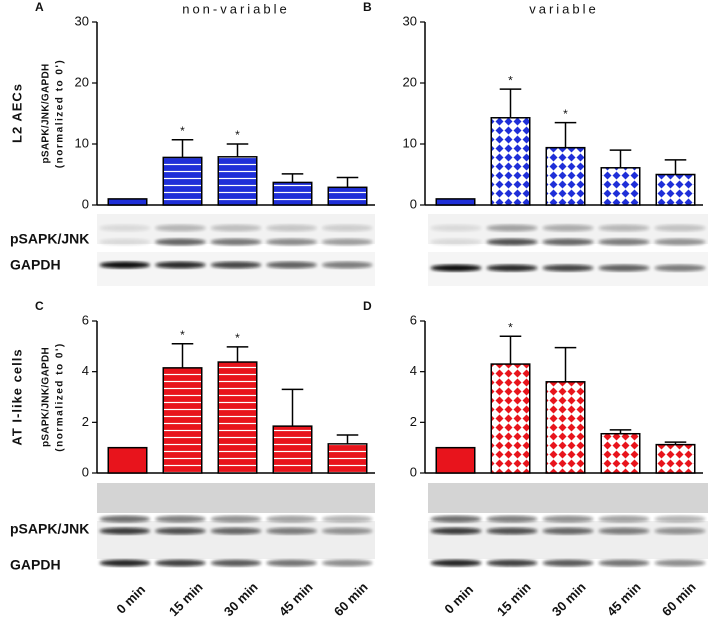  Describe the element at coordinates (410, 142) in the screenshot. I see `y-tick-label: 10` at that location.